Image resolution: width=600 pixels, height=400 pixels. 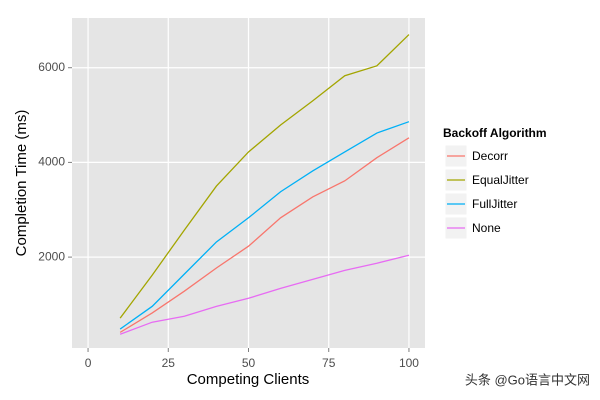 I want to click on x-tick-label: 50, so click(x=249, y=363).